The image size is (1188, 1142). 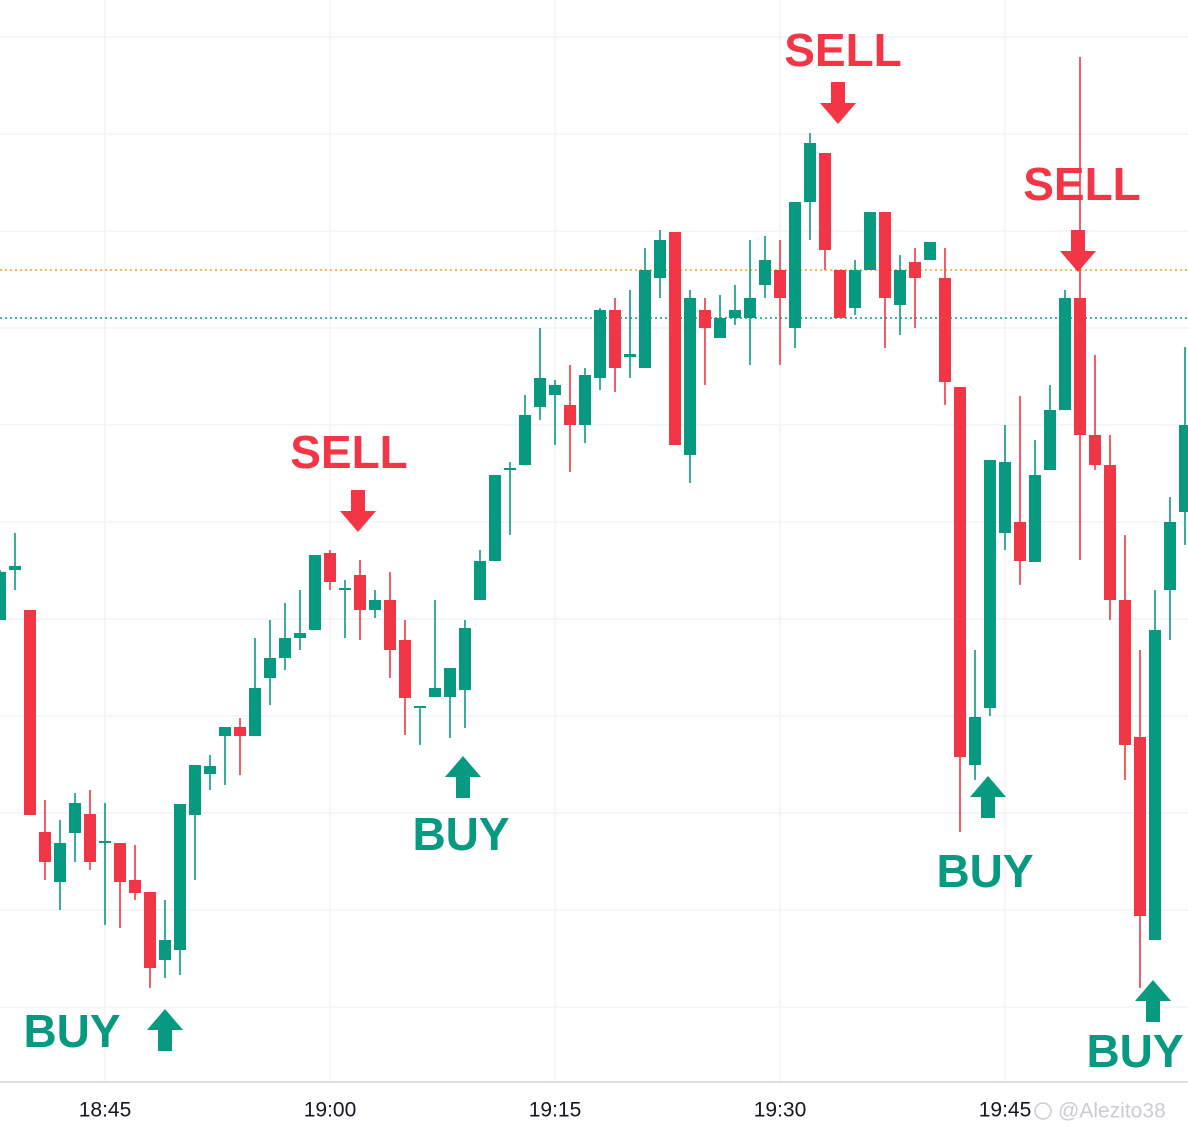 I want to click on price-lines, so click(x=594, y=294).